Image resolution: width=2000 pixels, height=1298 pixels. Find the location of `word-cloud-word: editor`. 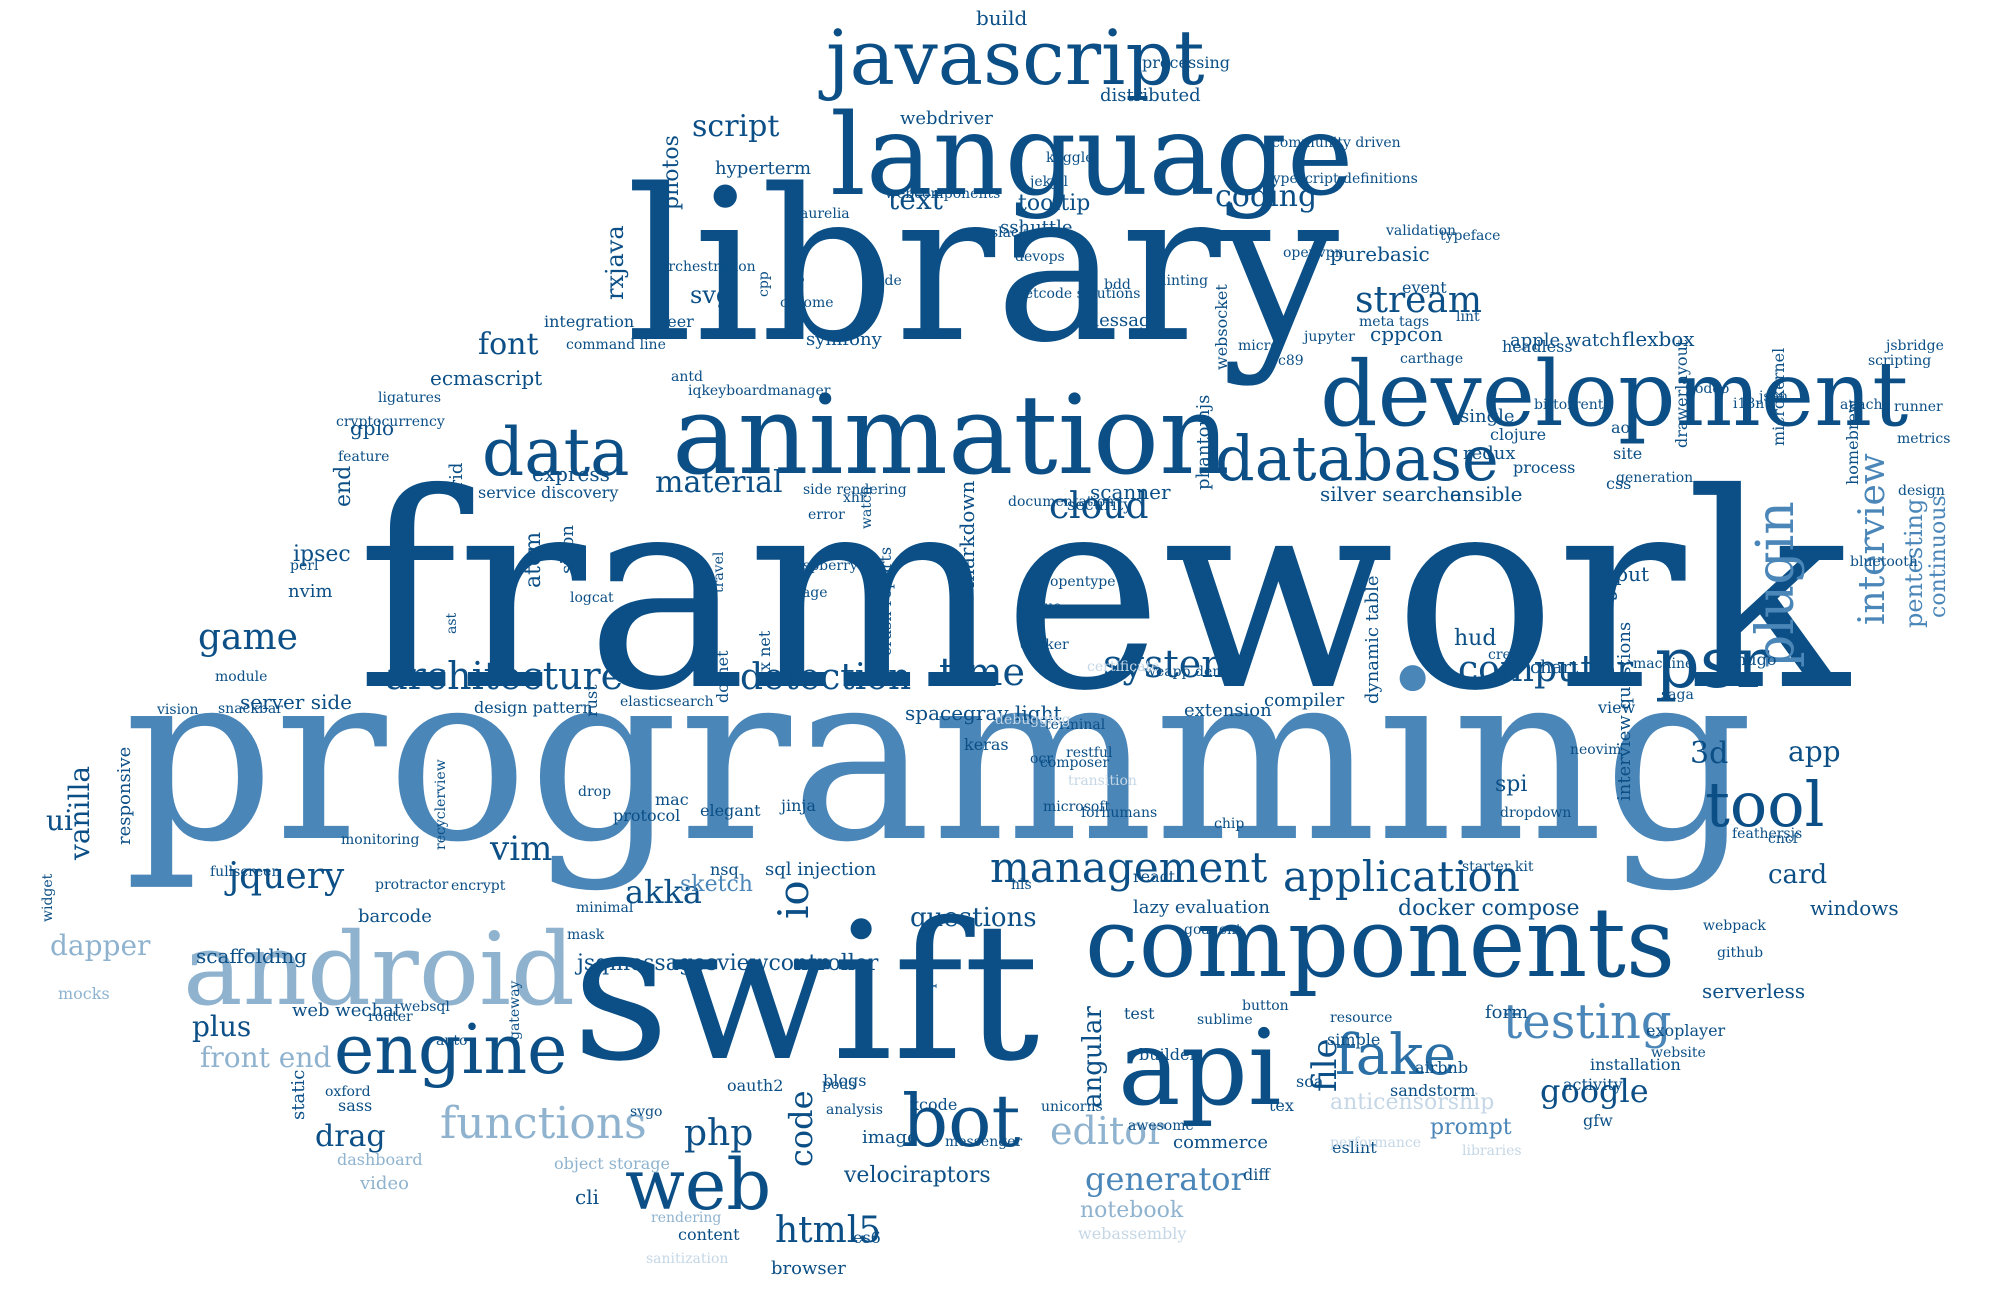

word-cloud-word: editor is located at coordinates (1108, 1131).